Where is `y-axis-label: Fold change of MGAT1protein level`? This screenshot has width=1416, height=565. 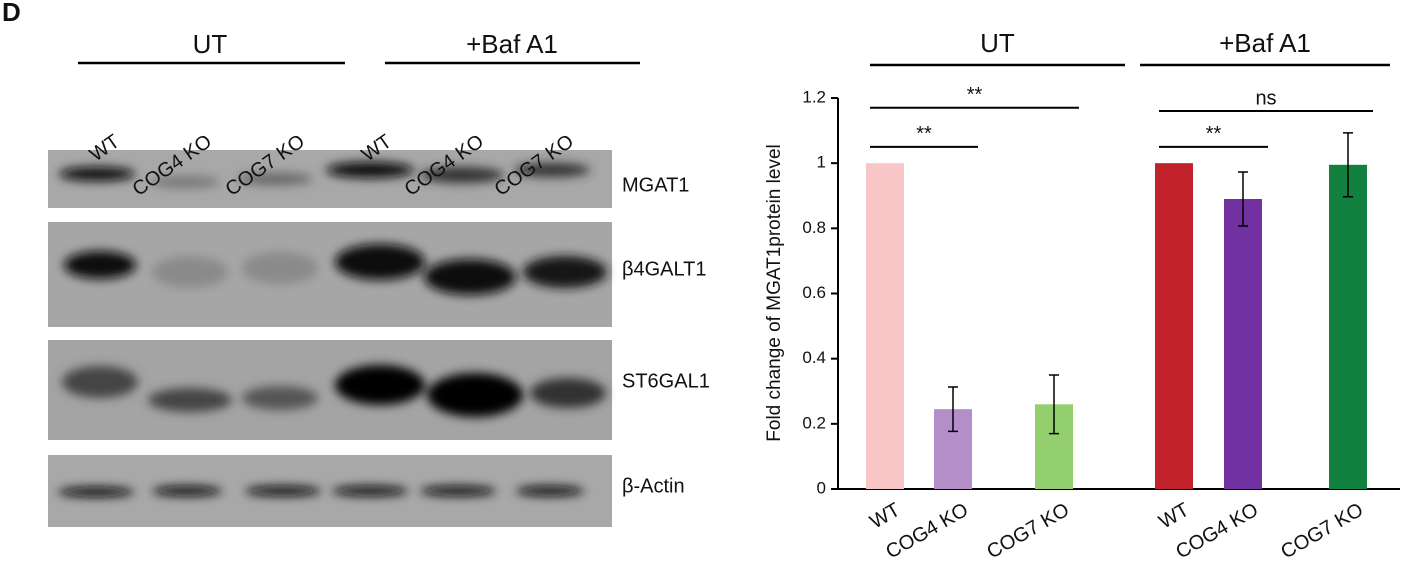 y-axis-label: Fold change of MGAT1protein level is located at coordinates (774, 292).